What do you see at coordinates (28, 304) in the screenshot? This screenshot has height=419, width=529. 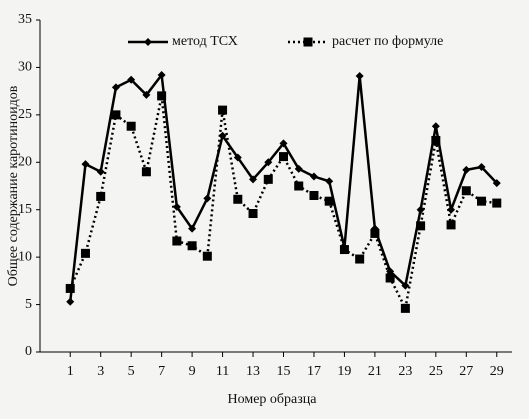 I see `y-tick-label: 5` at bounding box center [28, 304].